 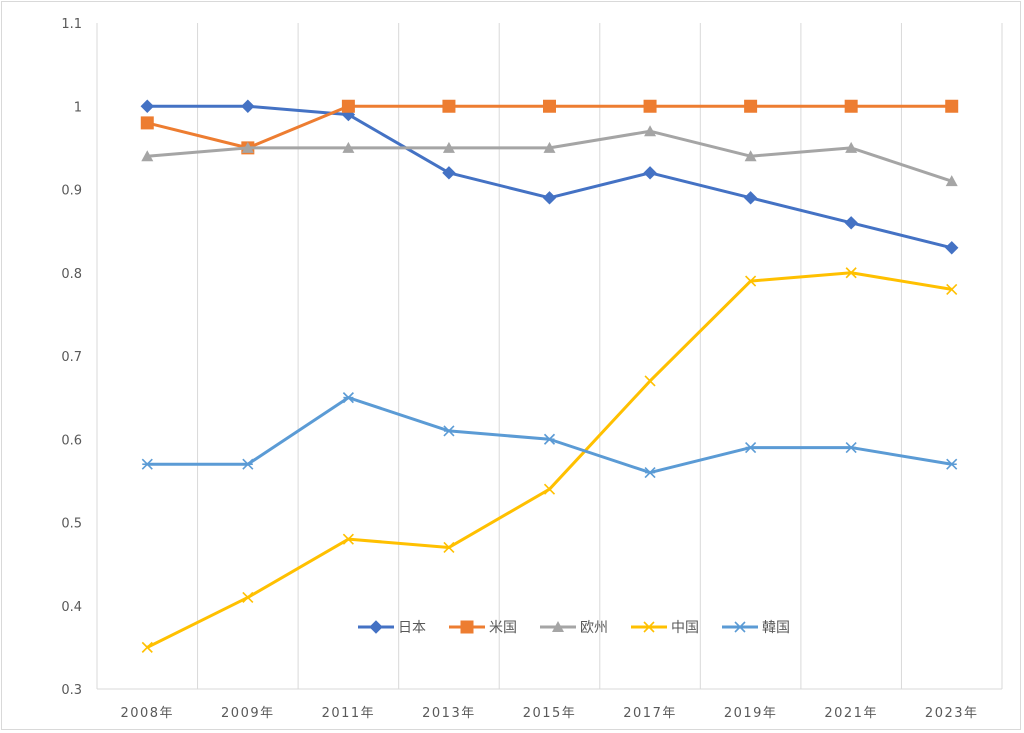 I want to click on y-tick-label: 0.8, so click(x=71, y=274).